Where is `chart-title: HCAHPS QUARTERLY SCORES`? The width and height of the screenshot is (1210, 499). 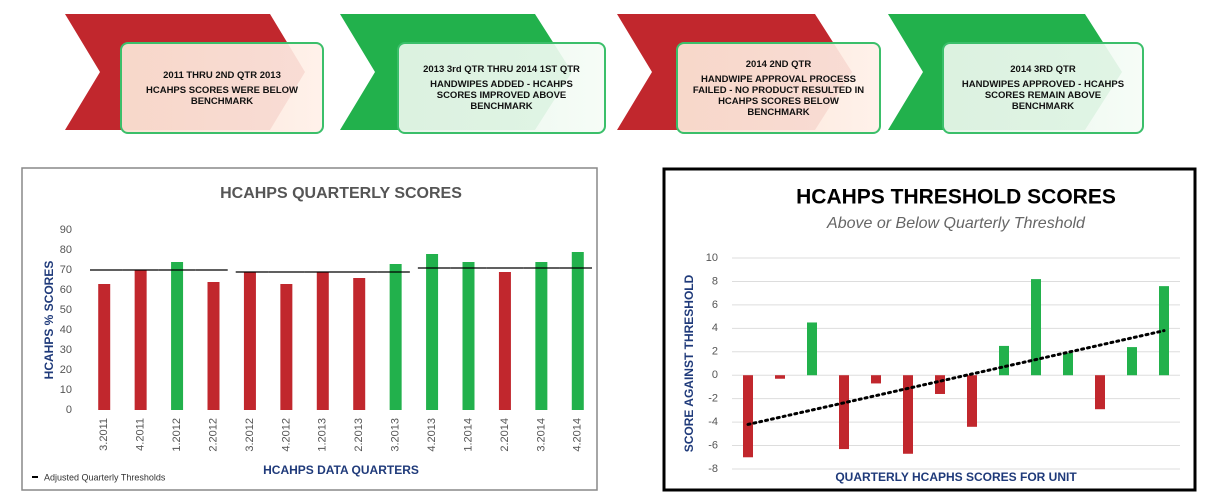 chart-title: HCAHPS QUARTERLY SCORES is located at coordinates (341, 193).